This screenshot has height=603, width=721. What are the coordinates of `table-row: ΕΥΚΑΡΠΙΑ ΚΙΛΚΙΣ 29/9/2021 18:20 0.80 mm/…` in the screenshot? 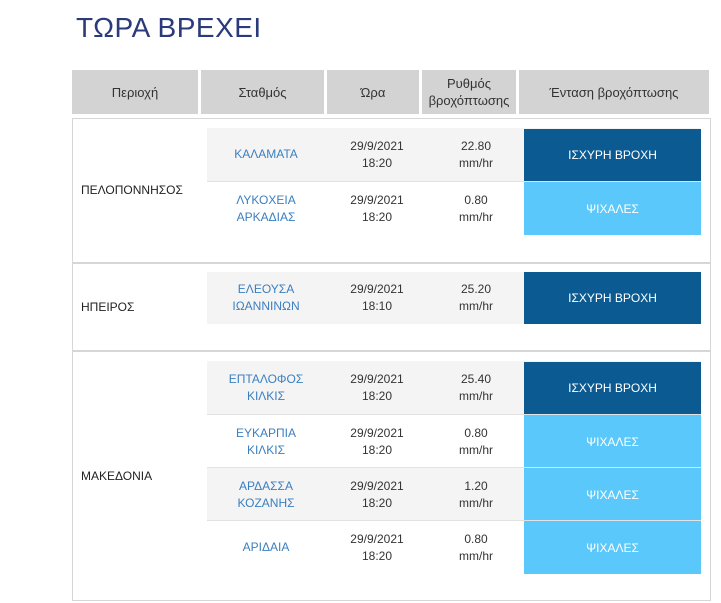 It's located at (454, 441).